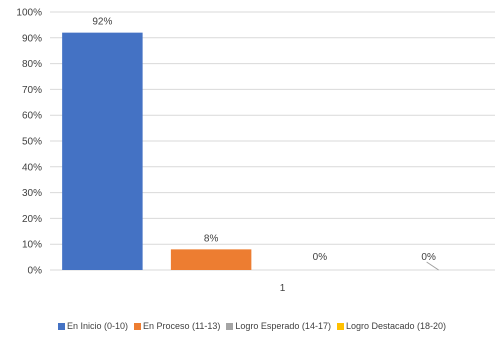 This screenshot has height=341, width=504. I want to click on y-tick-label: 100%, so click(29, 13).